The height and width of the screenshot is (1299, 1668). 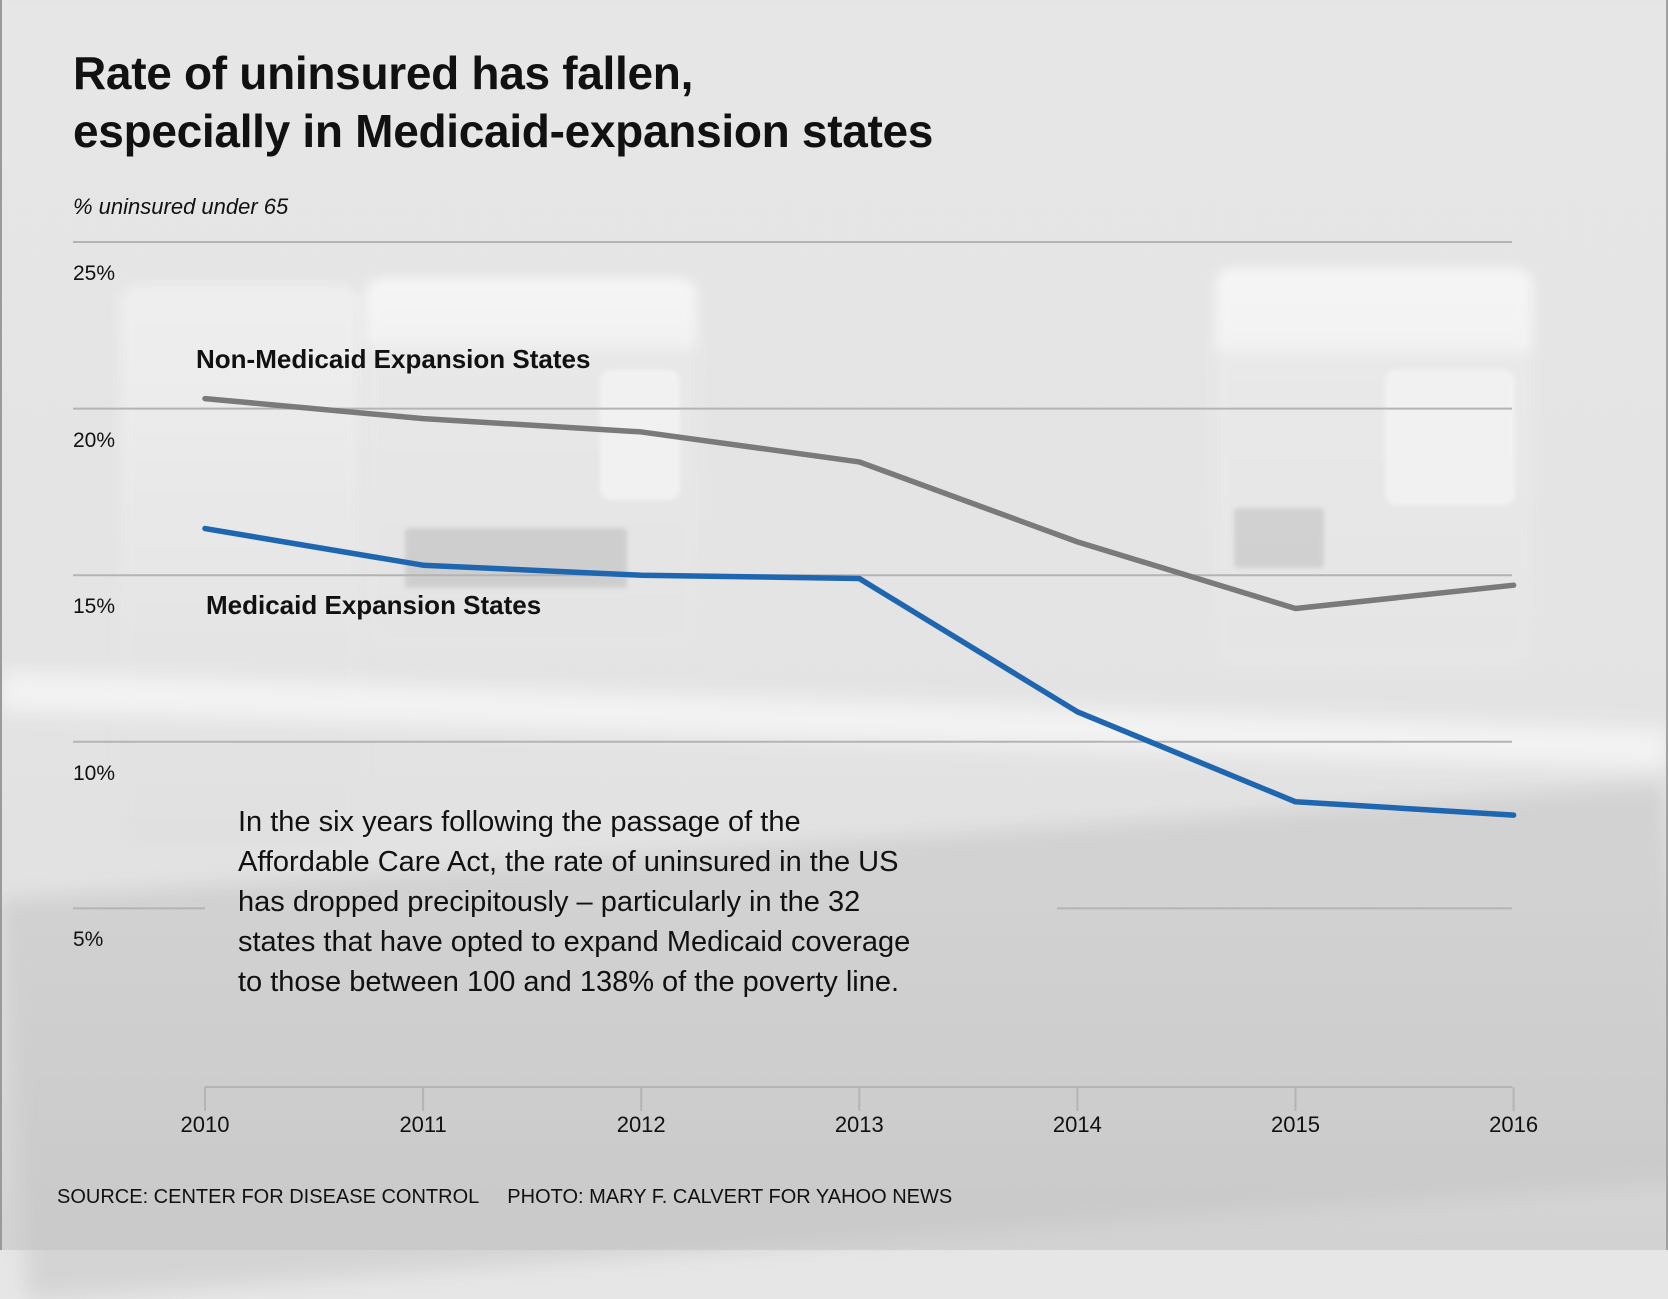 What do you see at coordinates (729, 1197) in the screenshot?
I see `photo-credit: PHOTO: MARY F. CALVERT FOR YAHOO NEWS` at bounding box center [729, 1197].